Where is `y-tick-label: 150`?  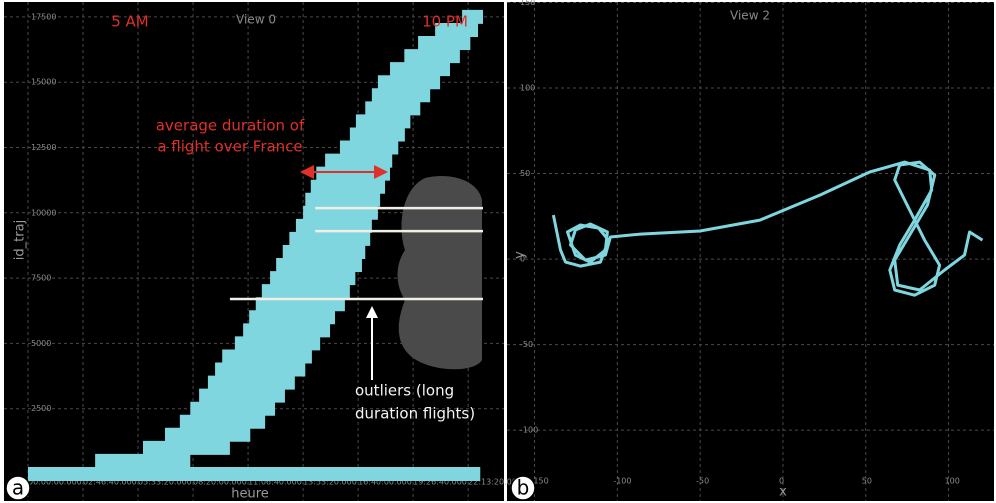 y-tick-label: 150 is located at coordinates (527, 3).